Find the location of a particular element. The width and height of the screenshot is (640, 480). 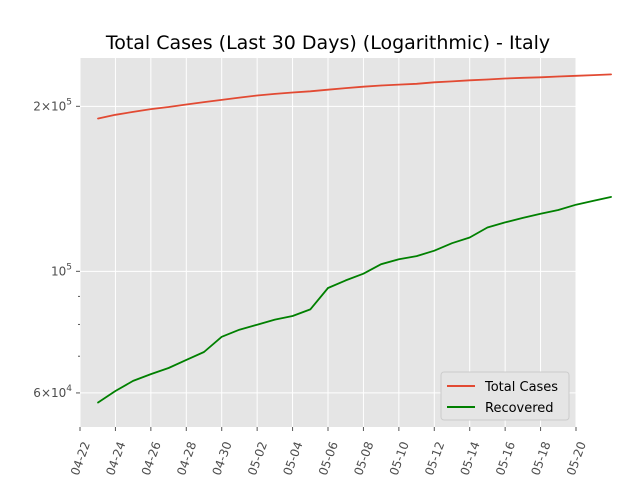

y-tick-label: 105 is located at coordinates (61, 270).